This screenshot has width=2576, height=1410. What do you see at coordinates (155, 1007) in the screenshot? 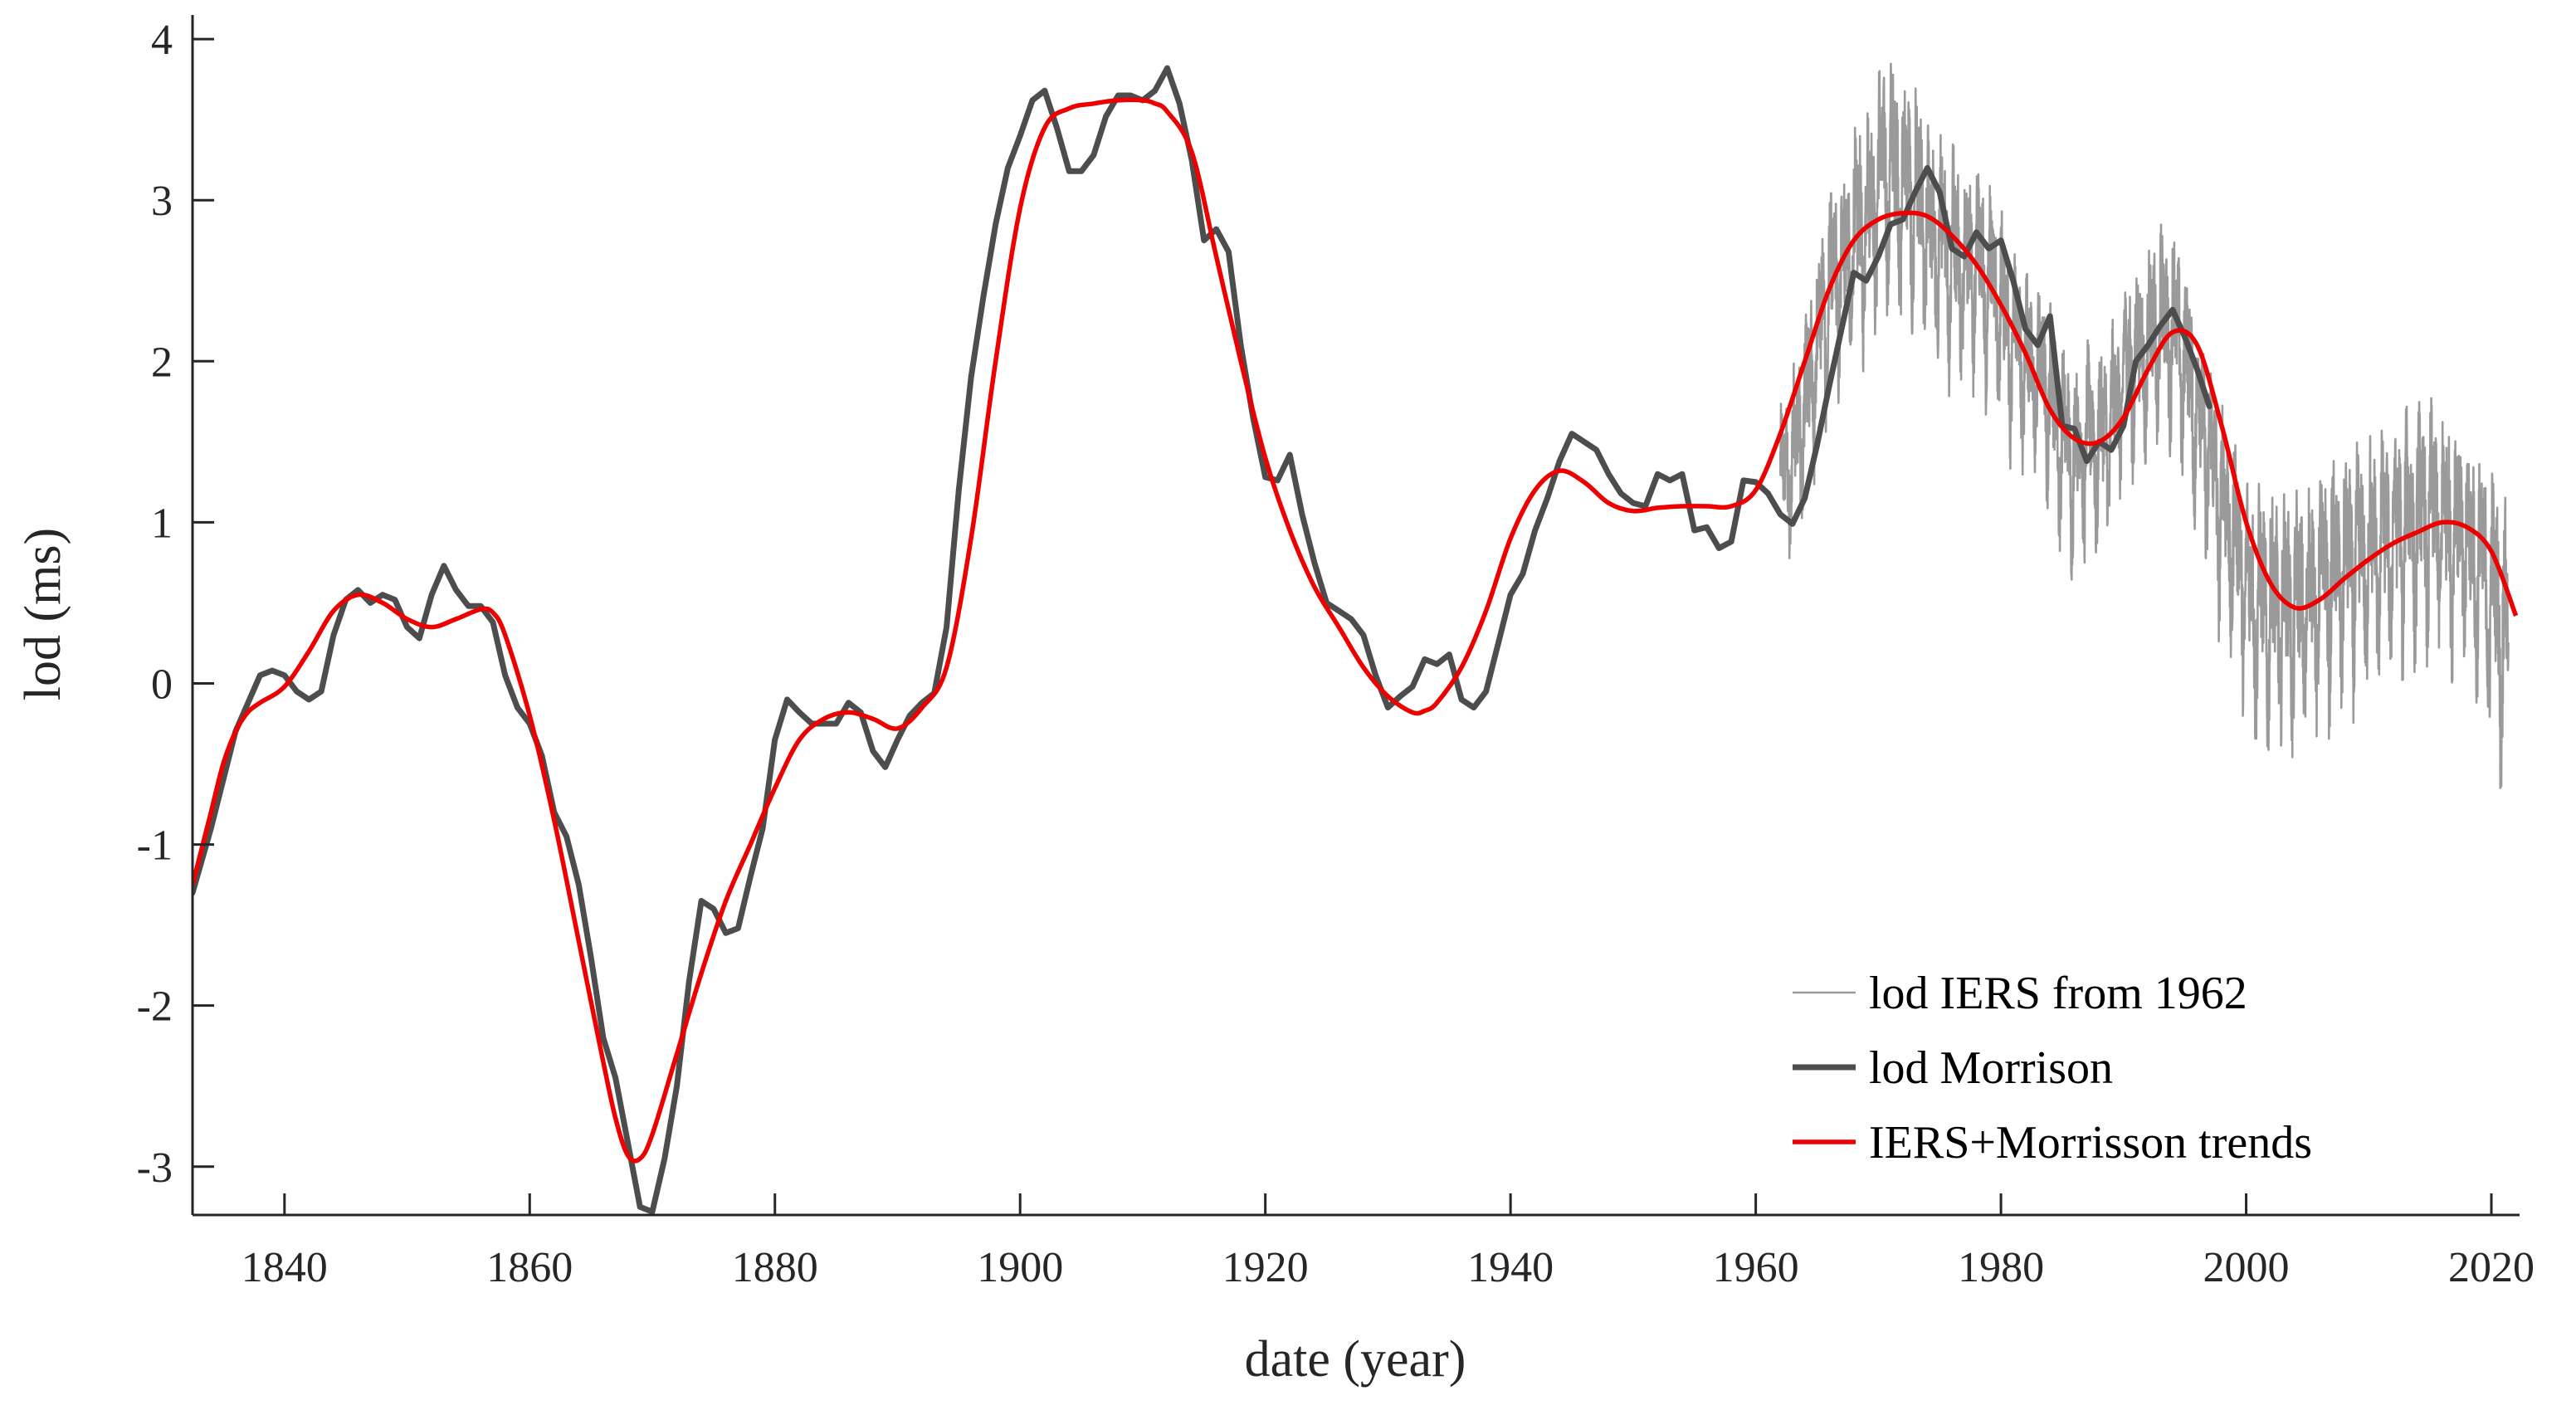
I see `y-tick-label: -2` at bounding box center [155, 1007].